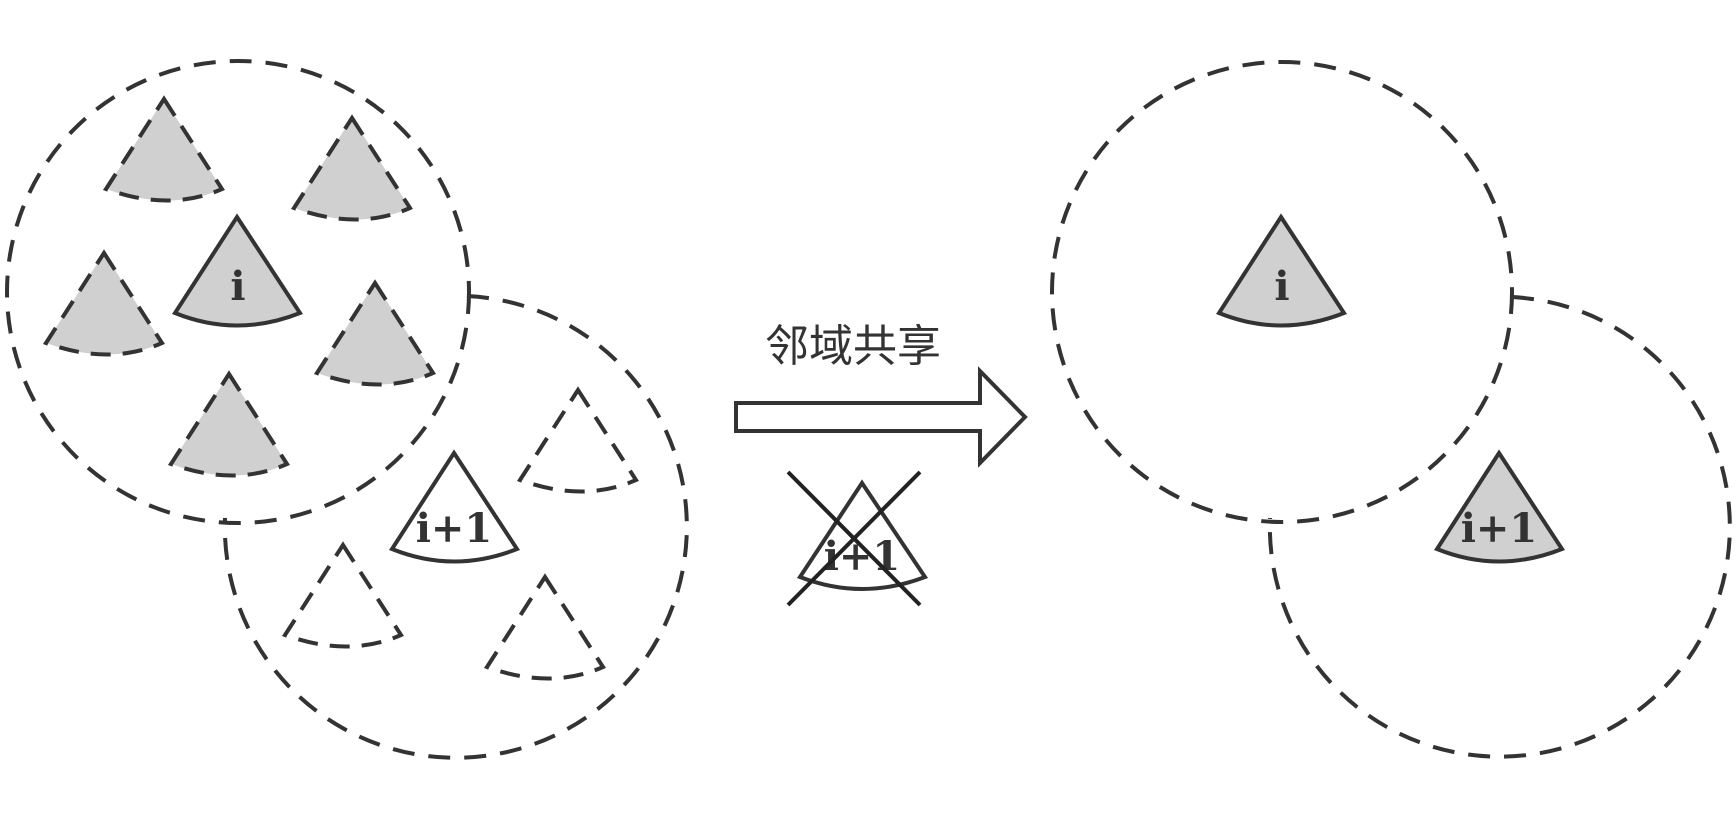 Image resolution: width=1736 pixels, height=817 pixels. Describe the element at coordinates (853, 346) in the screenshot. I see `arrow-caption: 邻域共享` at that location.